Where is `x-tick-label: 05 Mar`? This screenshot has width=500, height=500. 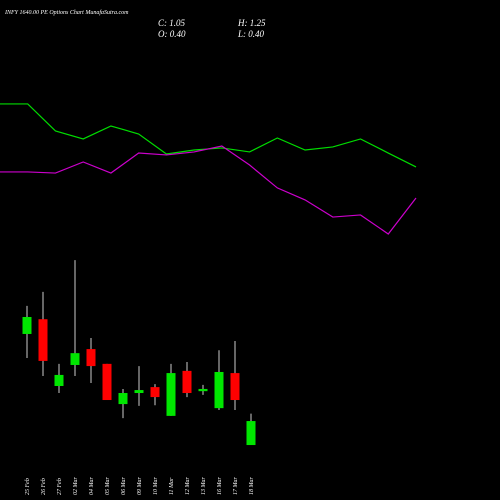 x-tick-label: 05 Mar is located at coordinates (108, 486).